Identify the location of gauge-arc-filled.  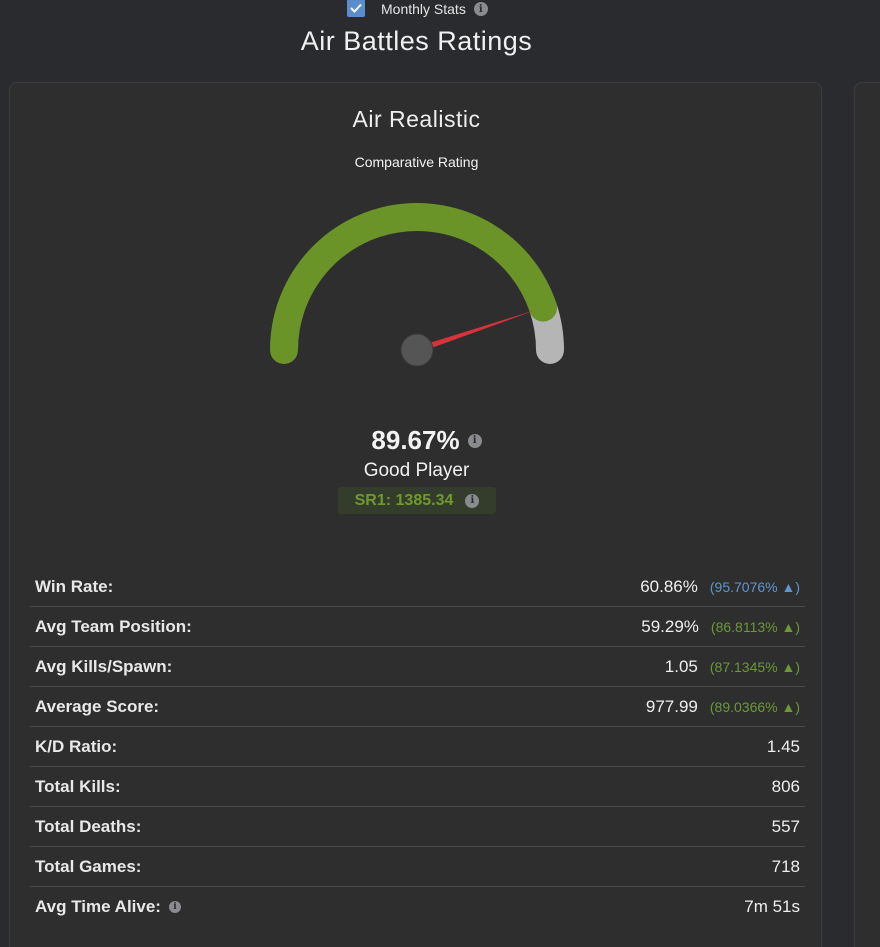
(414, 283).